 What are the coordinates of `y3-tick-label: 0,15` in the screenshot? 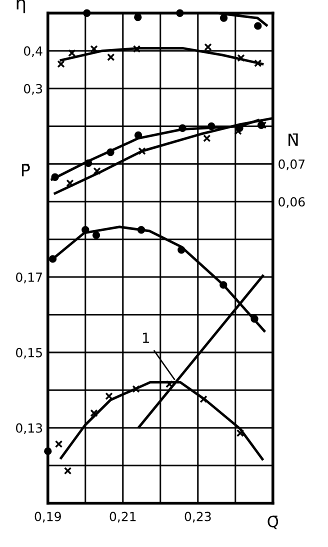 It's located at (29, 353).